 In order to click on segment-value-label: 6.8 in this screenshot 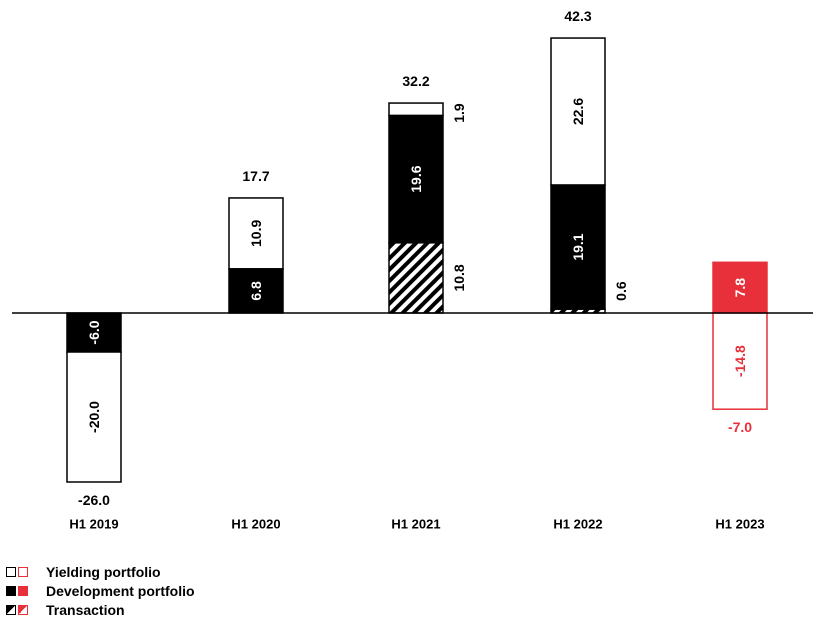, I will do `click(256, 291)`.